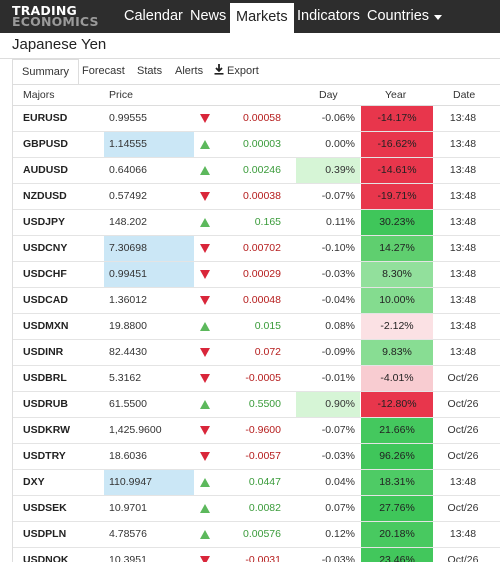 This screenshot has width=500, height=562. I want to click on year-change-cell: -14.61%, so click(397, 170).